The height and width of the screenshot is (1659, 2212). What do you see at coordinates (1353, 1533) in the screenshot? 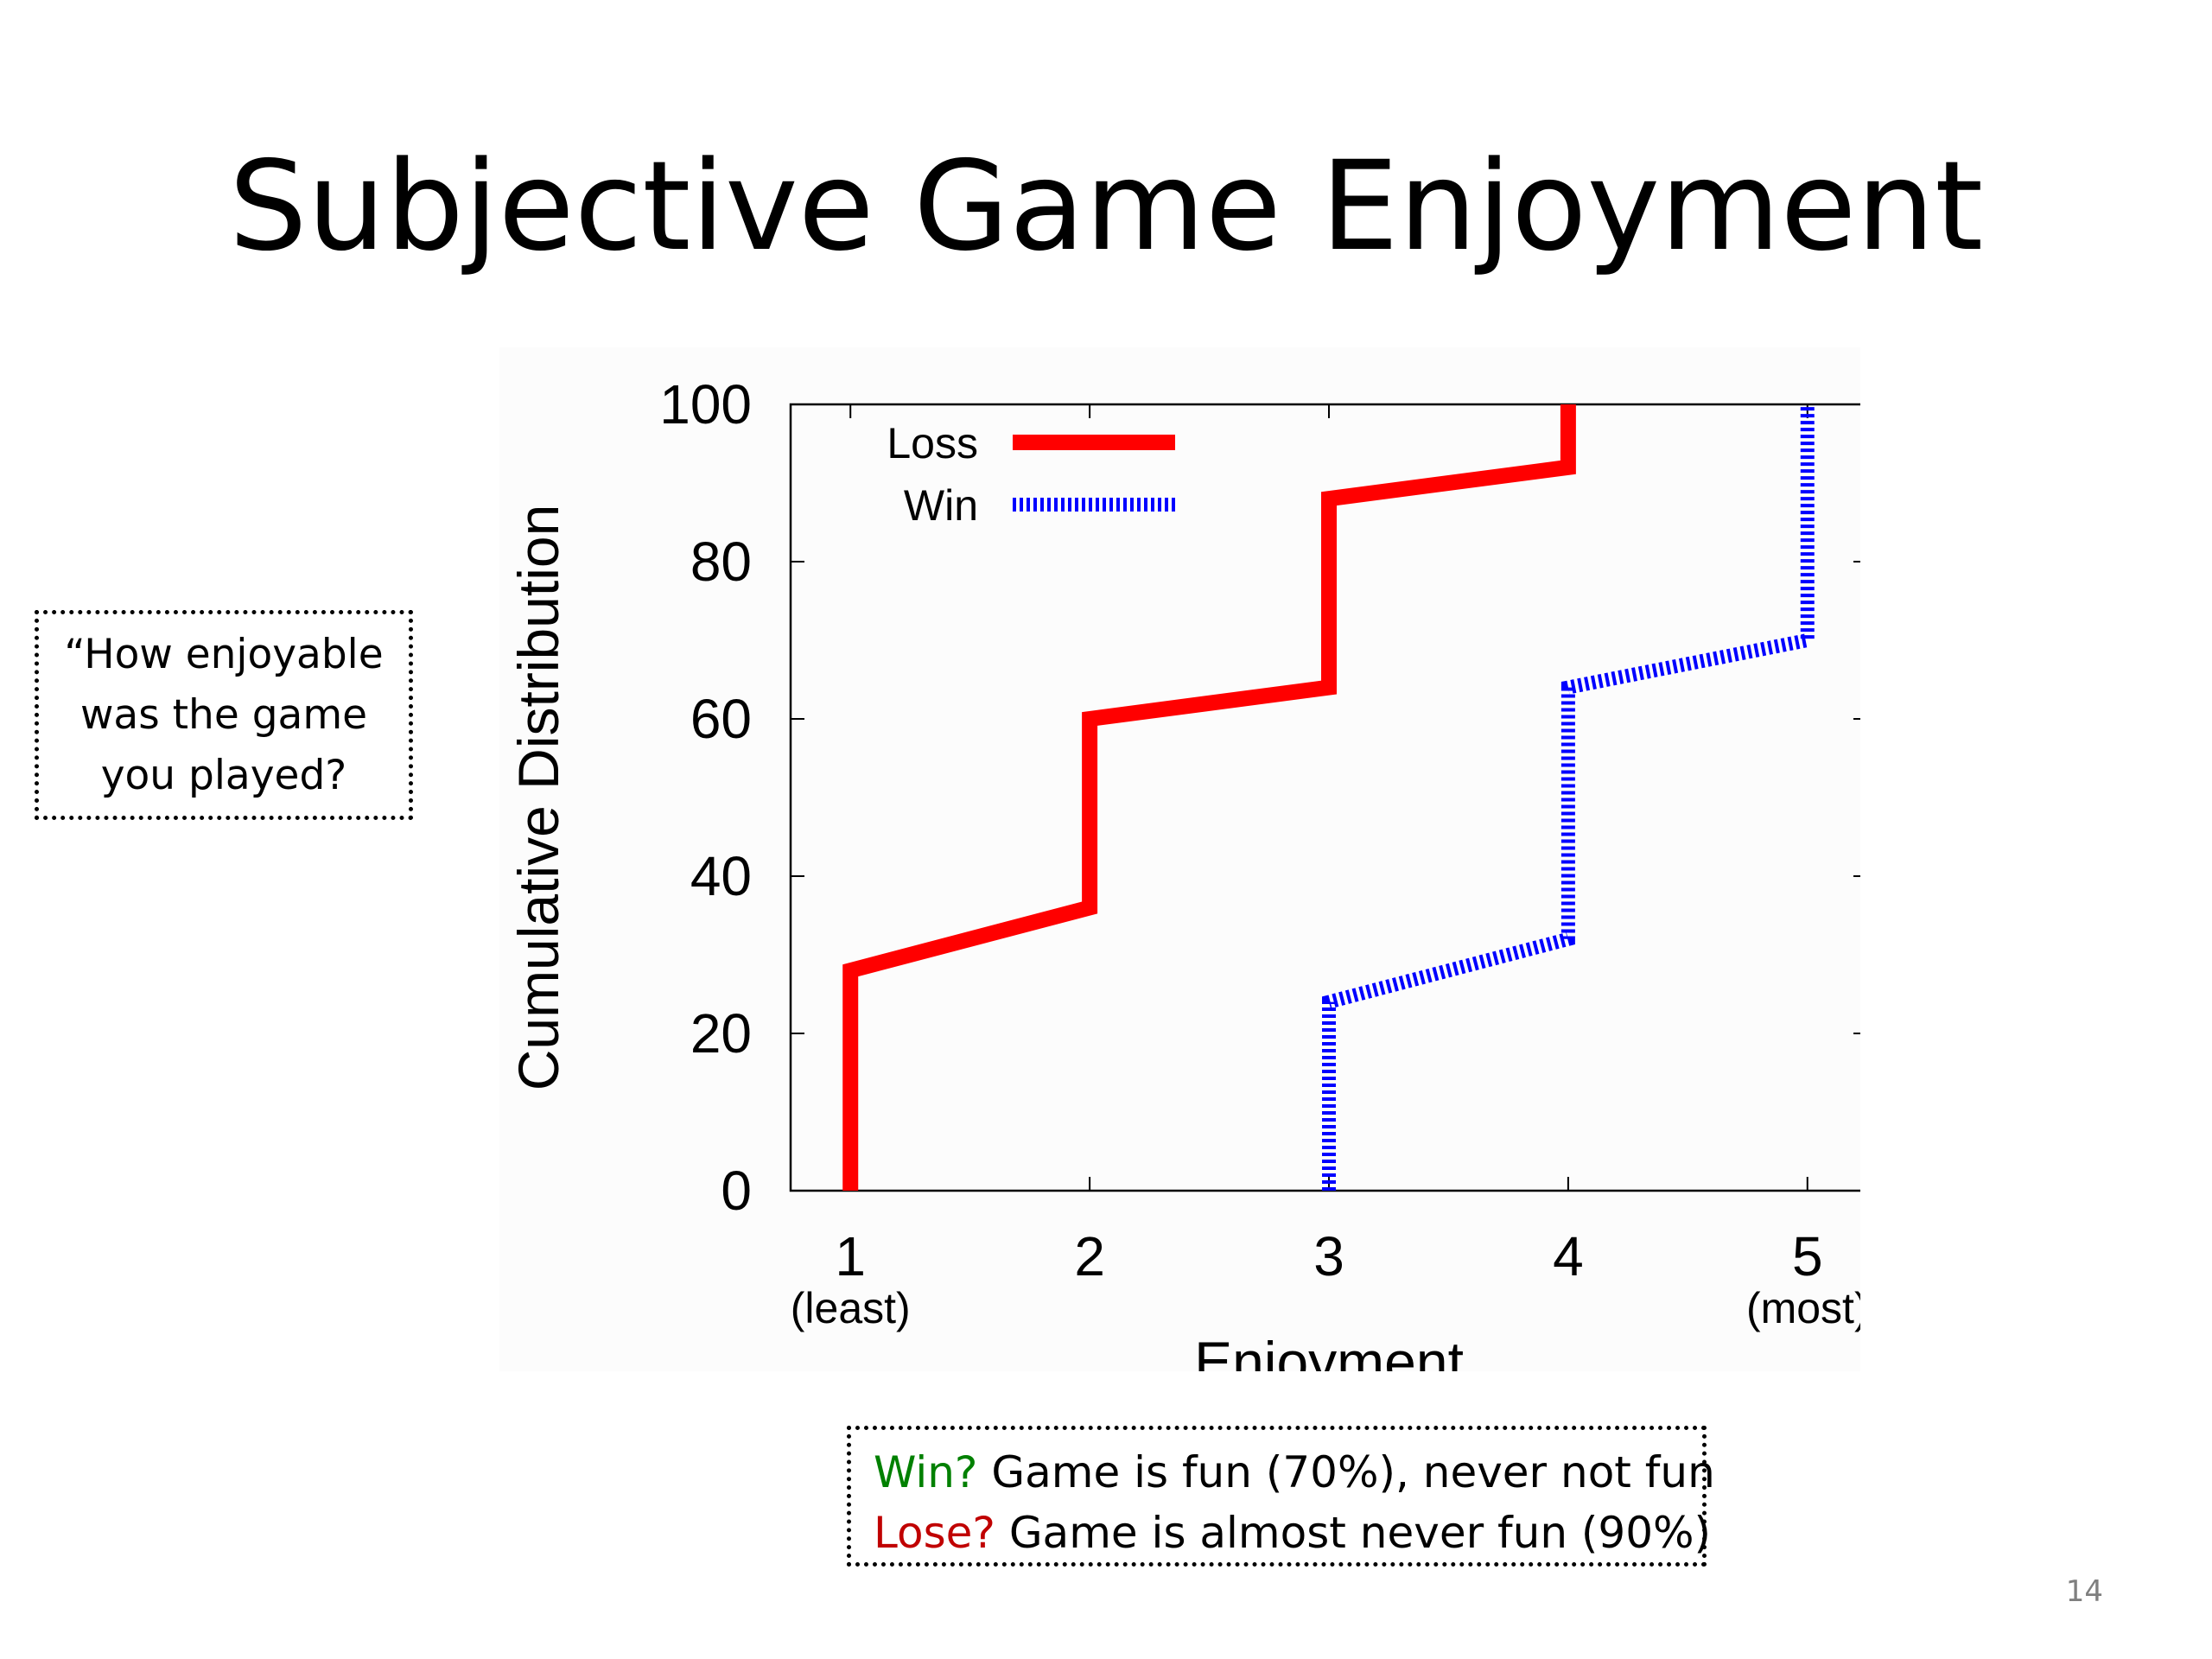
I see `lose-text: Game is almost never fun (90%)` at bounding box center [1353, 1533].